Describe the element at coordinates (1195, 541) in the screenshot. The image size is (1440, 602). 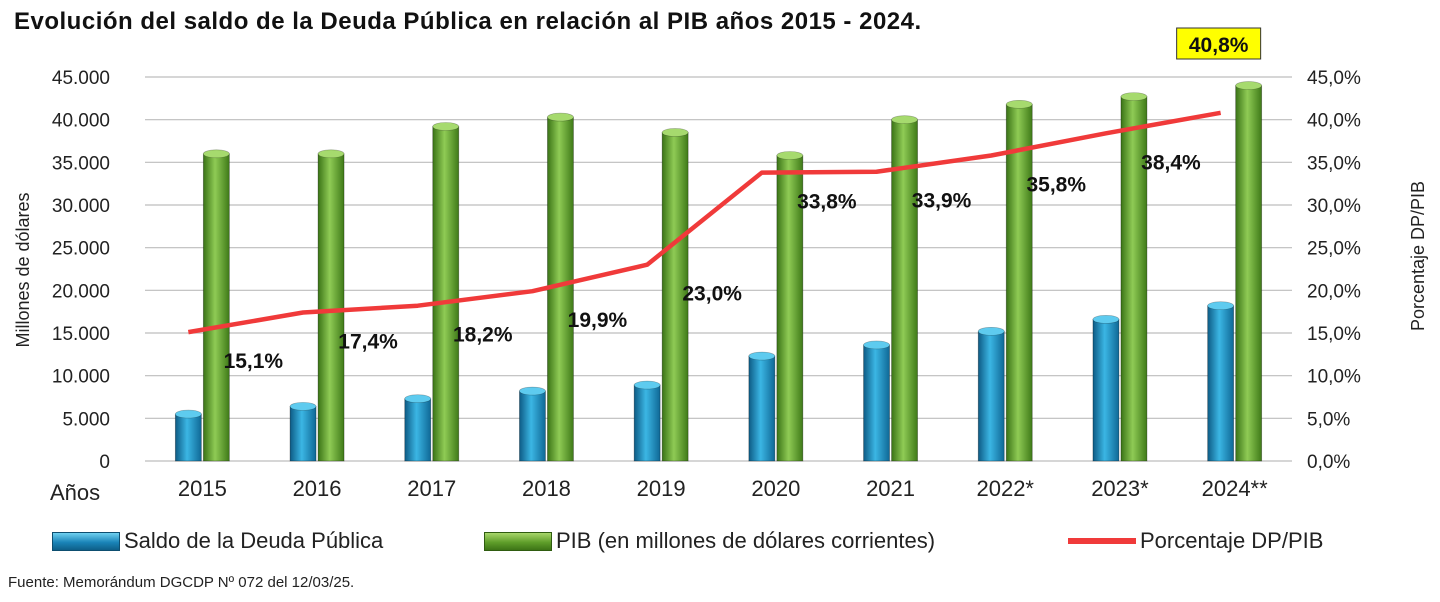
I see `legend-item-ratio: Porcentaje DP/PIB` at that location.